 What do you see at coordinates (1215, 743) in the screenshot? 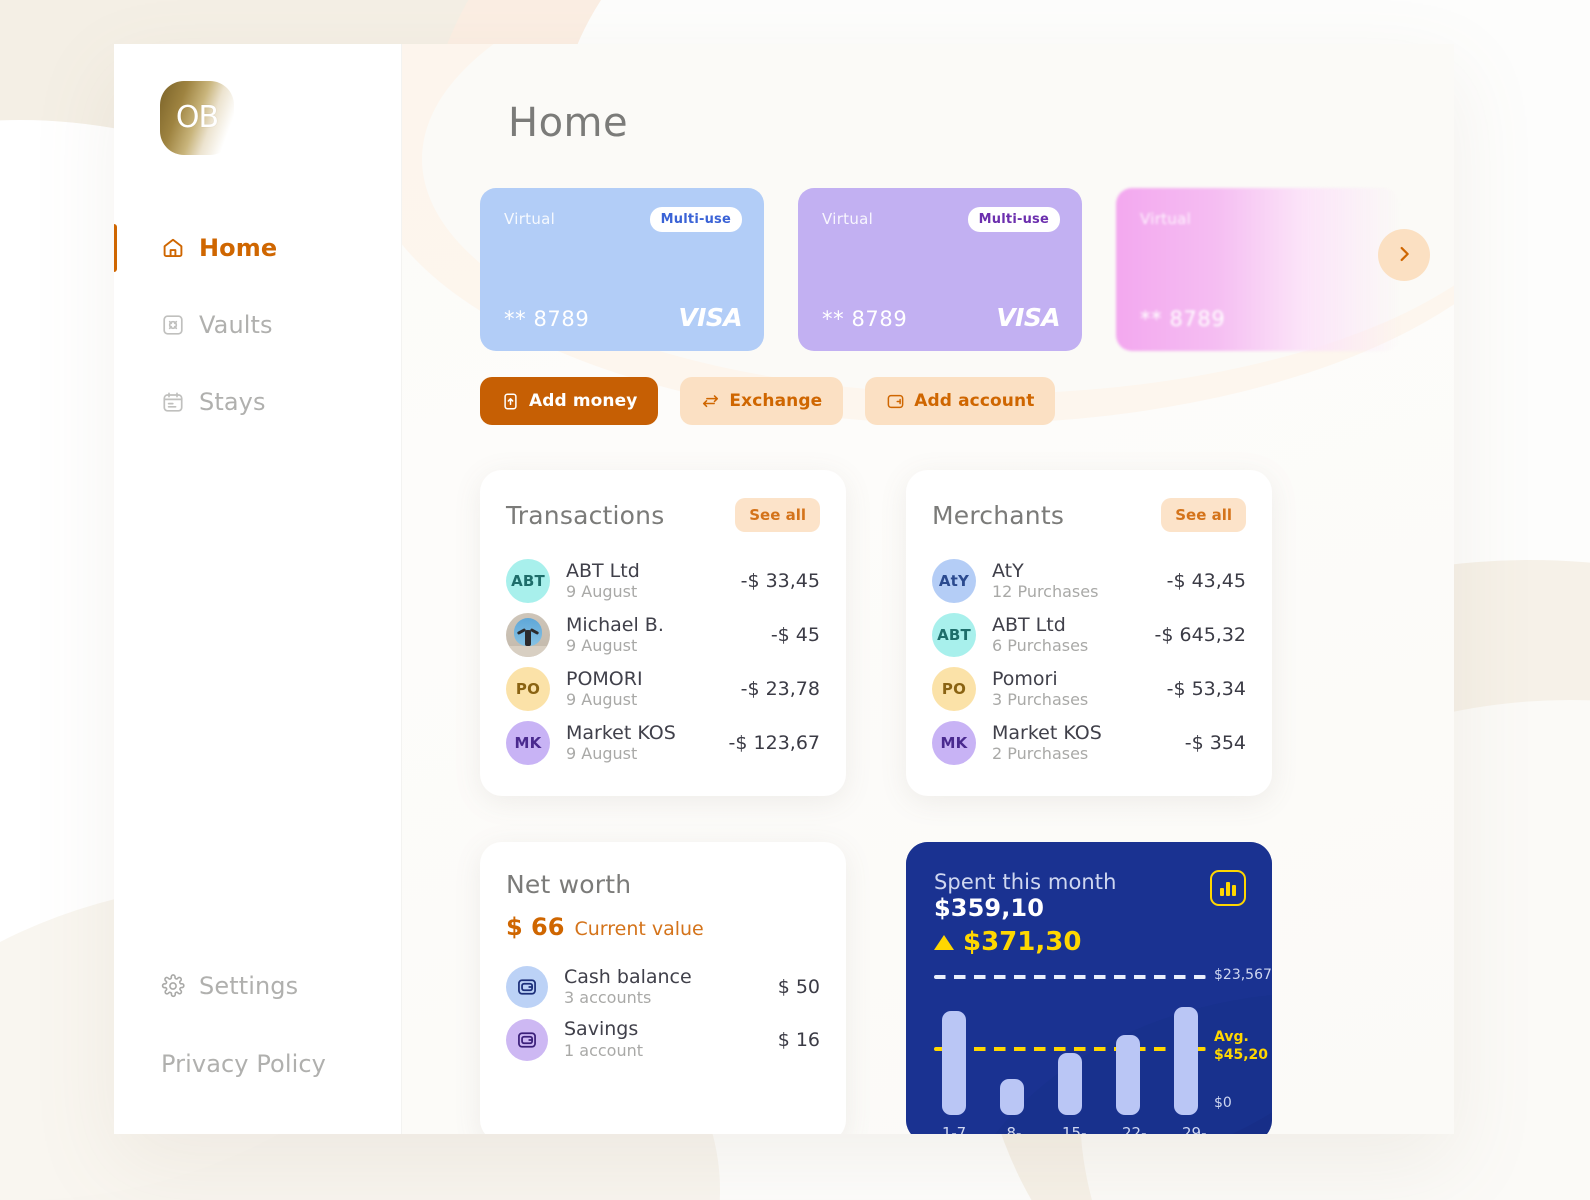
I see `merchant-amount: -$ 354` at bounding box center [1215, 743].